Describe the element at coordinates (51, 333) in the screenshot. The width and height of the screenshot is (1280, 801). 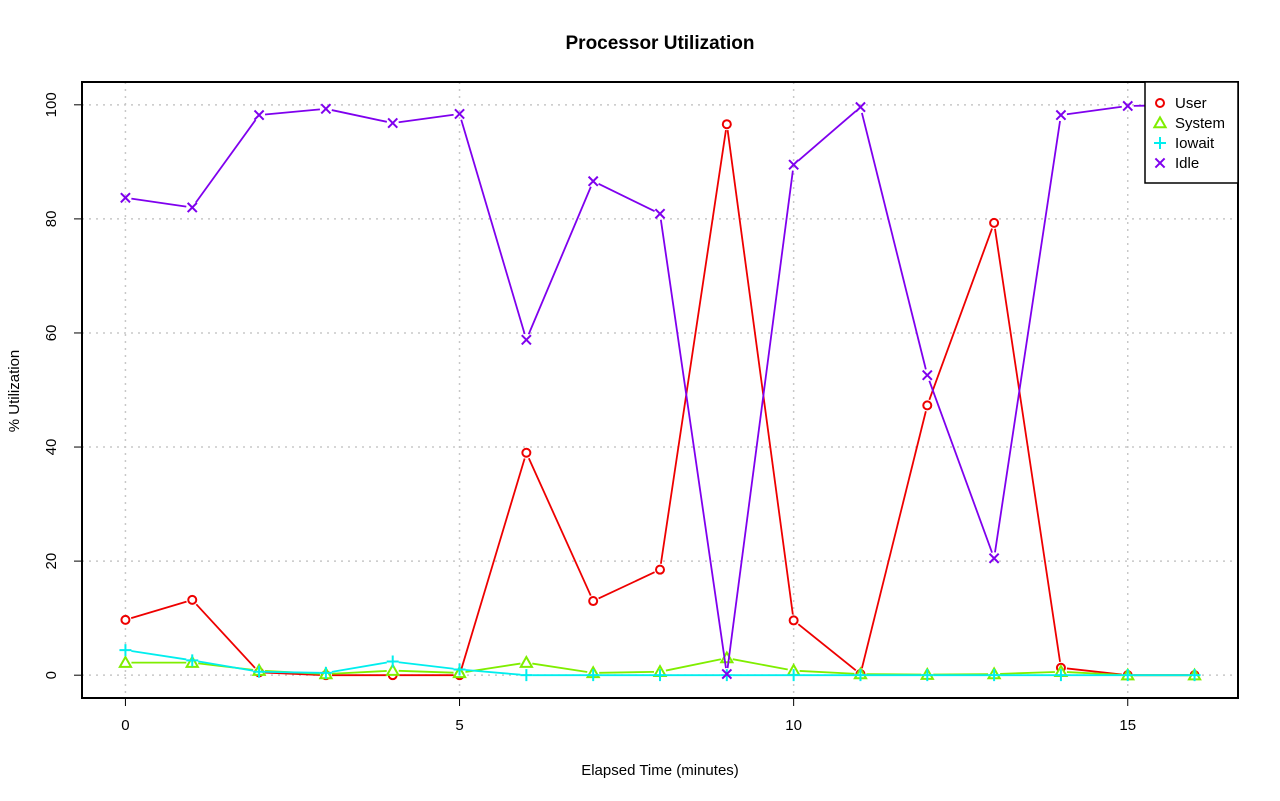
I see `y-tick-label: 60` at that location.